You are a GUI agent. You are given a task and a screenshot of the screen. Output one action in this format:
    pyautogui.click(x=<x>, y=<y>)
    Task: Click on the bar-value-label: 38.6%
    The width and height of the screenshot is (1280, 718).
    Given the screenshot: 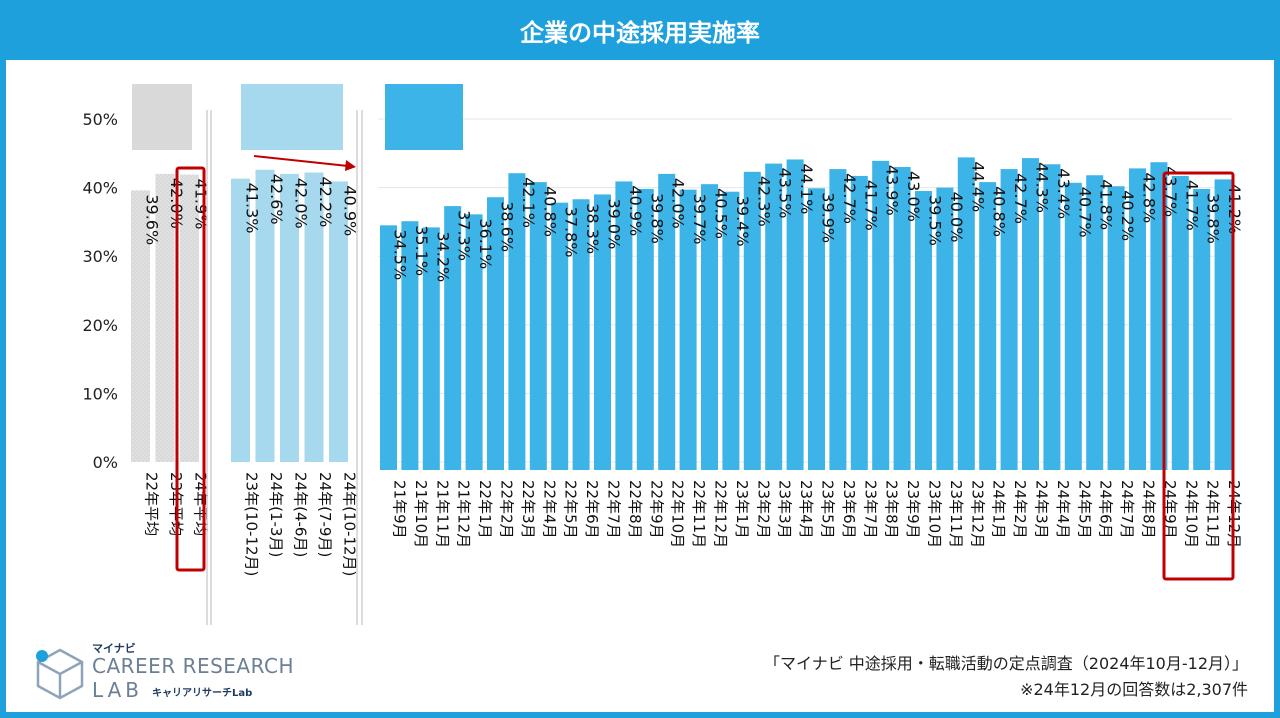 What is the action you would take?
    pyautogui.click(x=507, y=226)
    